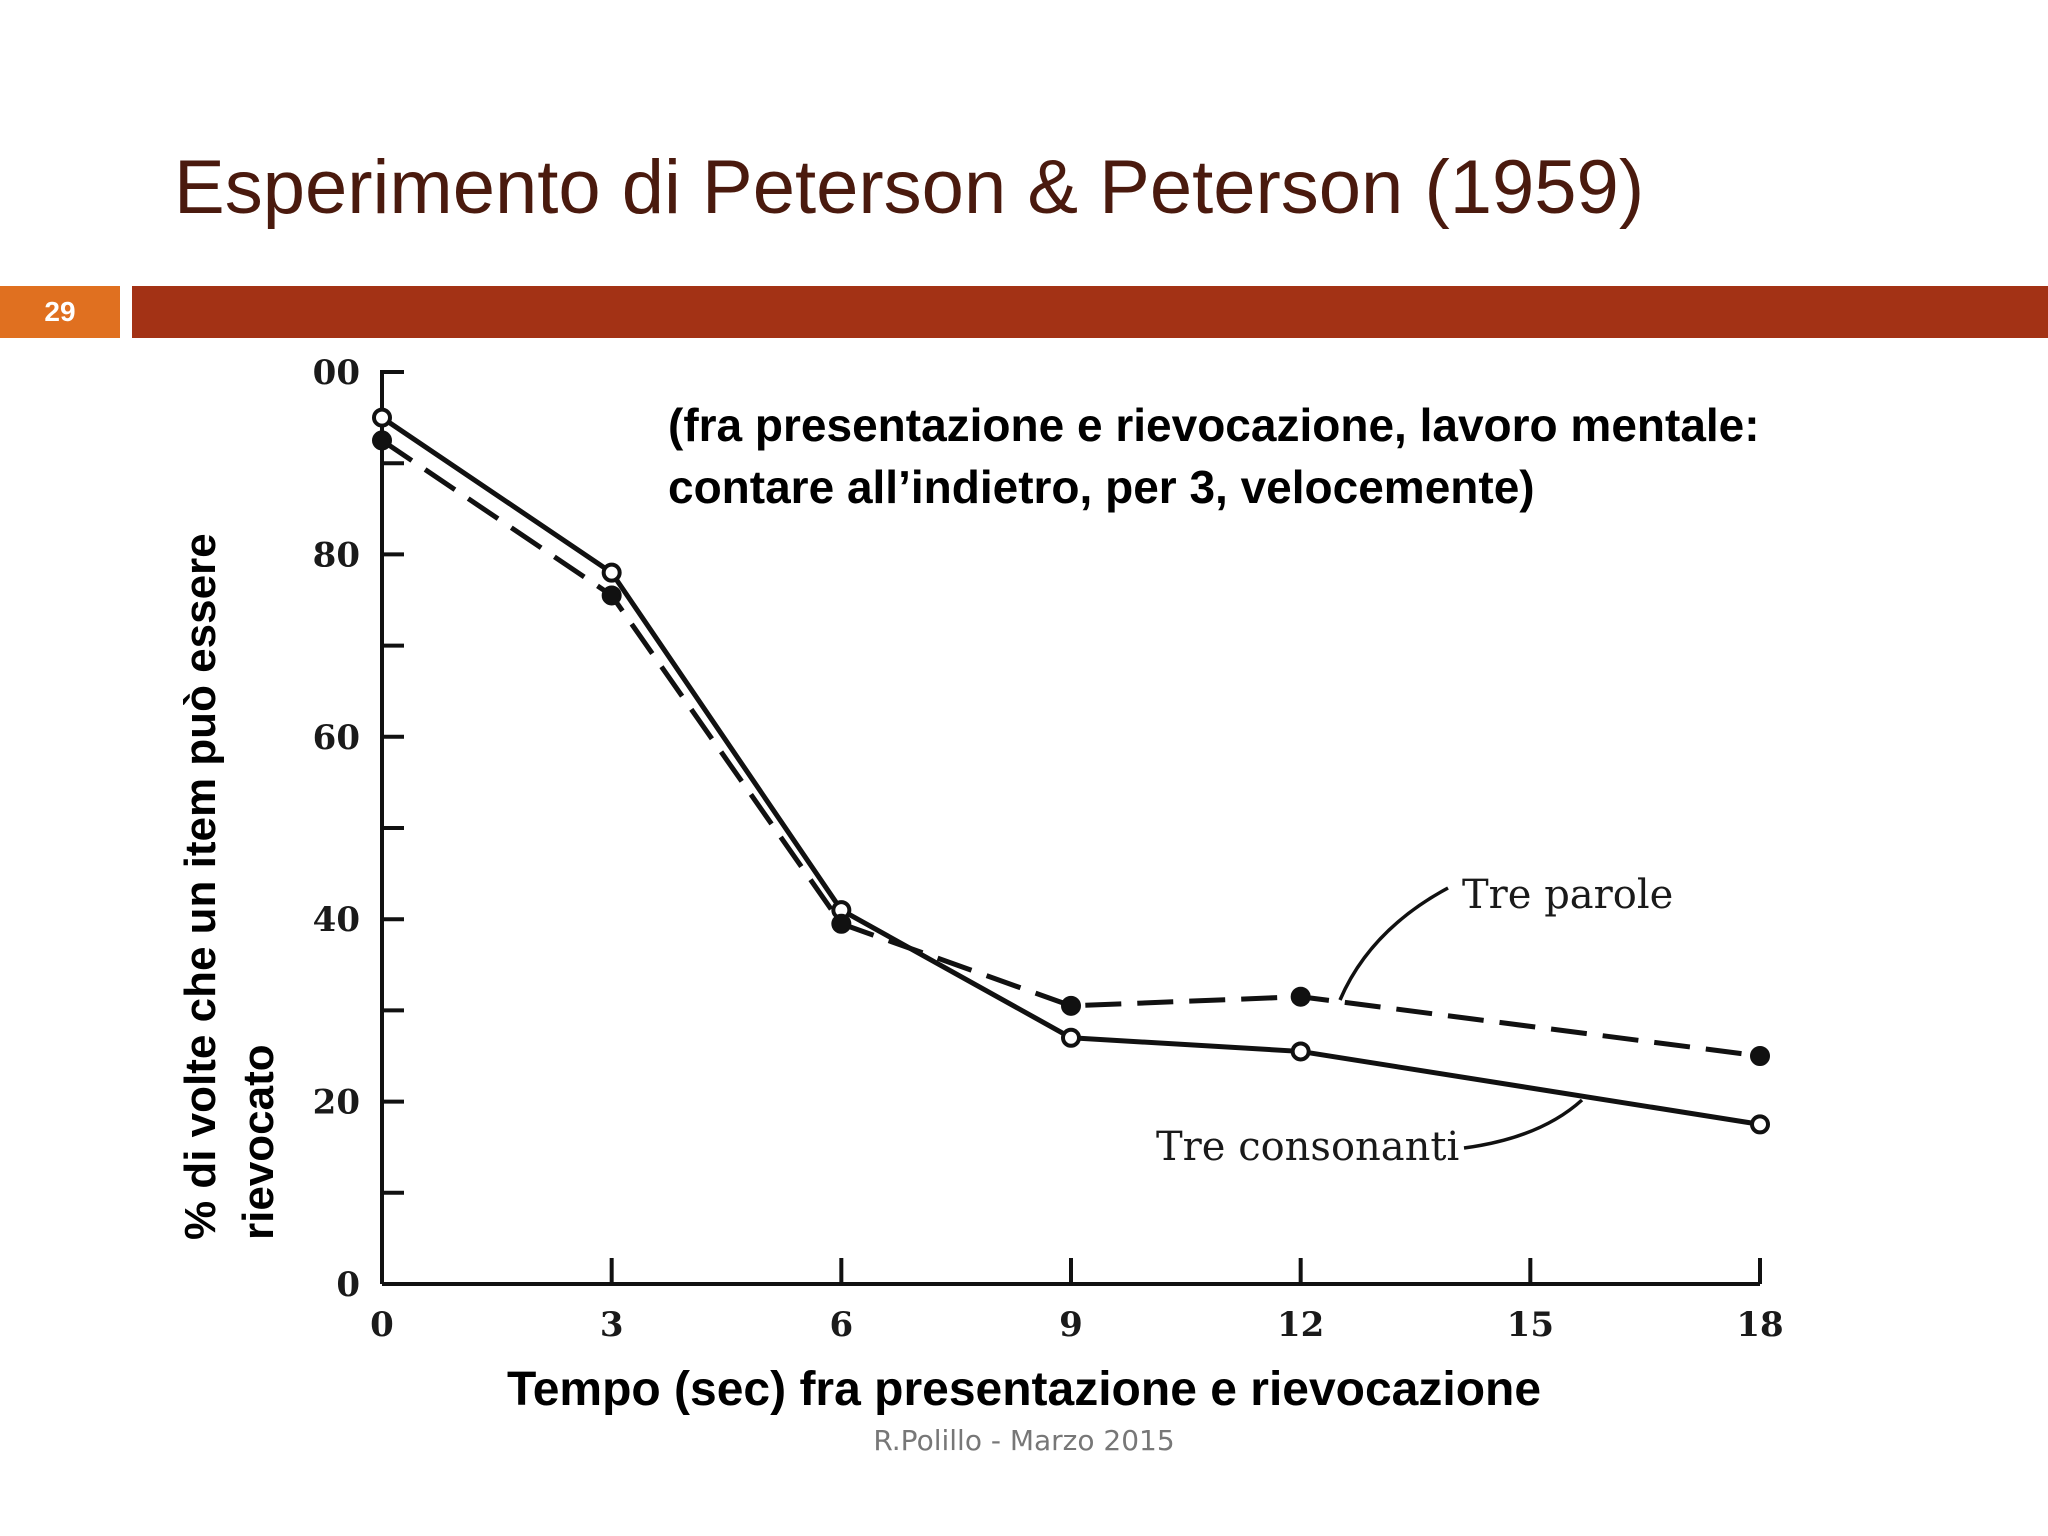 This screenshot has height=1536, width=2048. Describe the element at coordinates (1300, 1325) in the screenshot. I see `x-tick-label: 12` at that location.